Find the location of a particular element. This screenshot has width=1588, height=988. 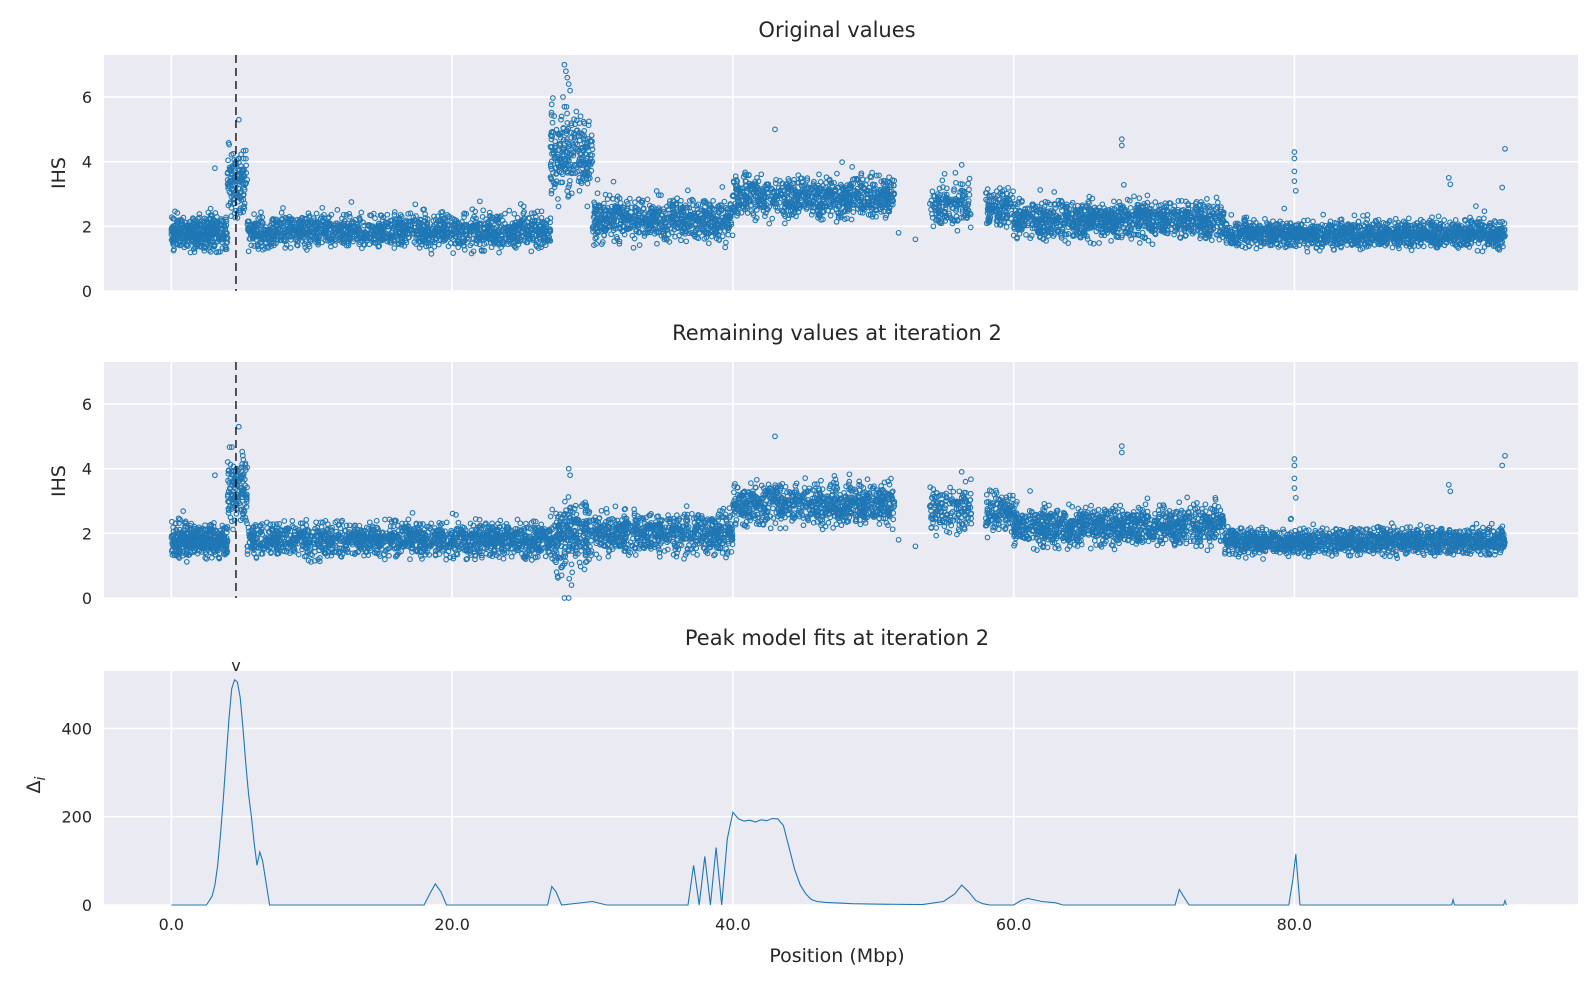

y-axis-label: IHS is located at coordinates (59, 173).